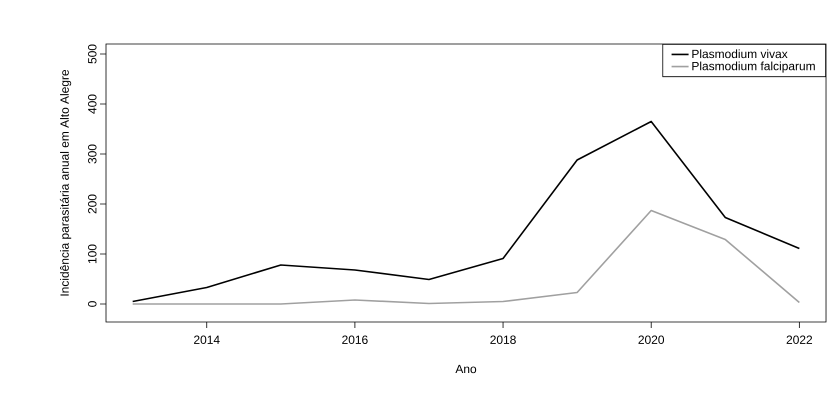 This screenshot has width=828, height=407. What do you see at coordinates (92, 304) in the screenshot?
I see `y-tick-label: 0` at bounding box center [92, 304].